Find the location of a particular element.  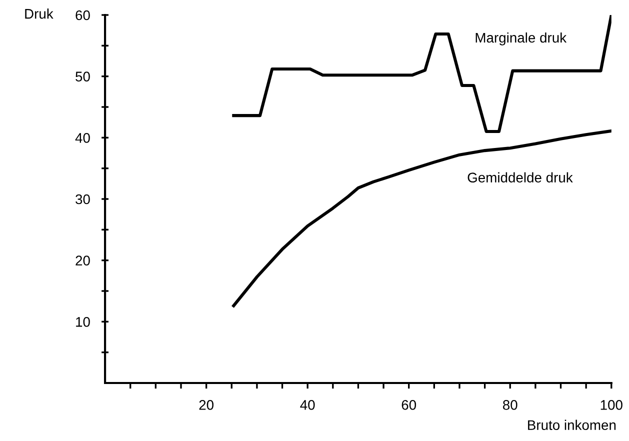

y-tick-label: 50 is located at coordinates (83, 77).